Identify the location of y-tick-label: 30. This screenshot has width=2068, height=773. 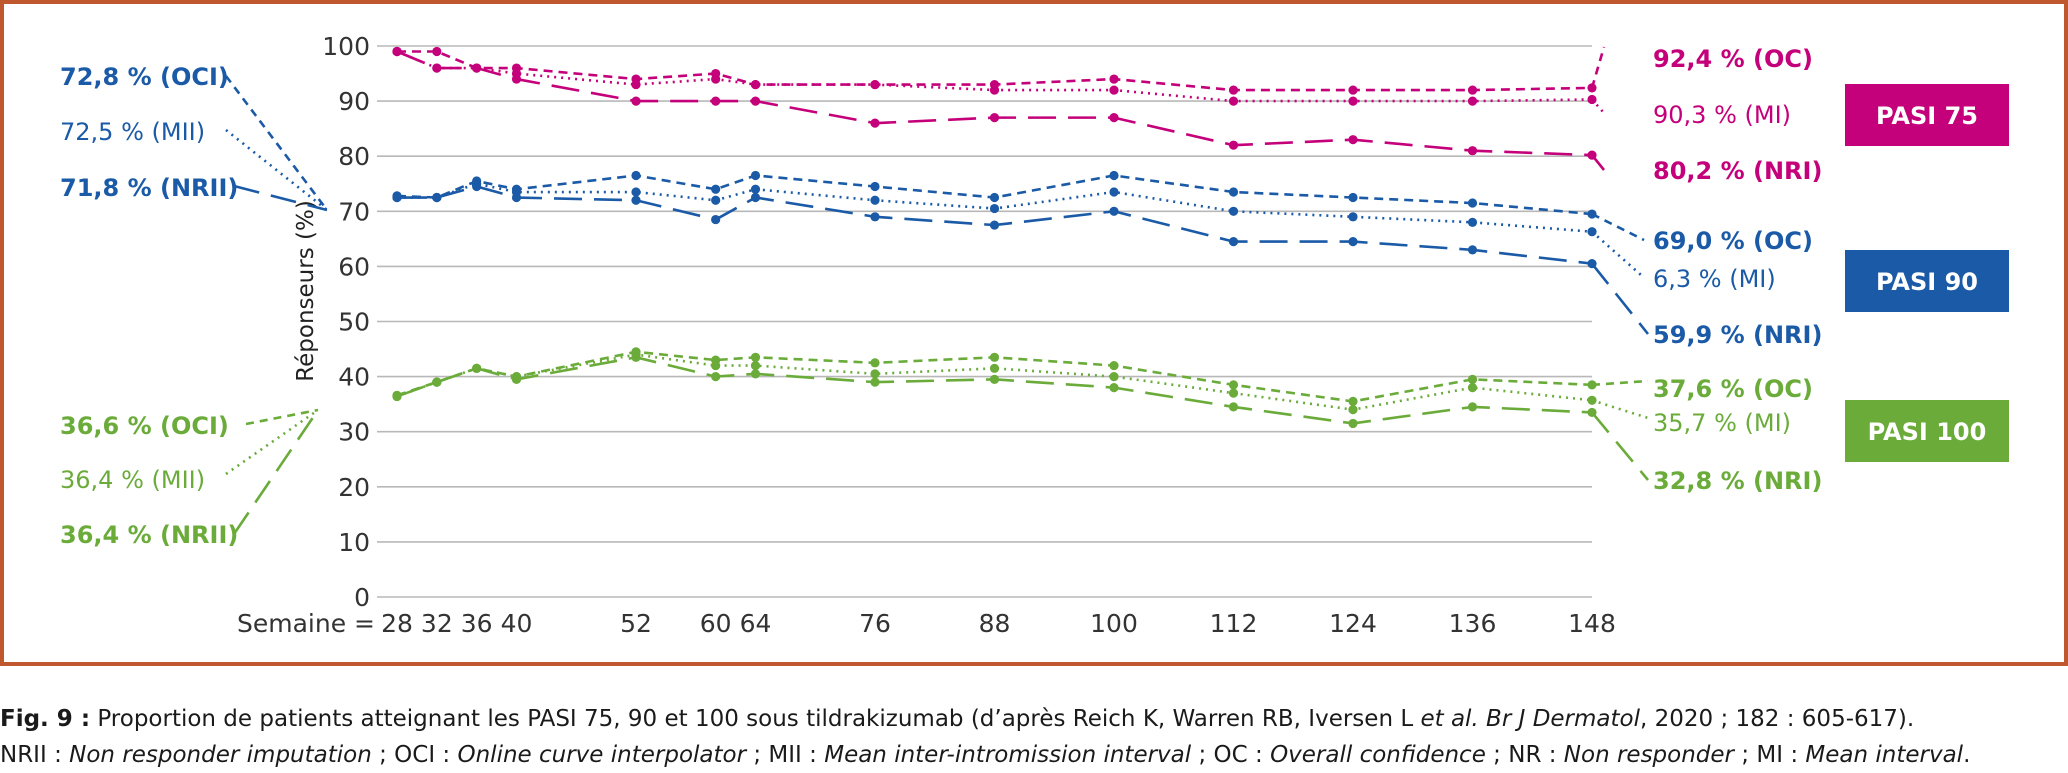
(354, 432).